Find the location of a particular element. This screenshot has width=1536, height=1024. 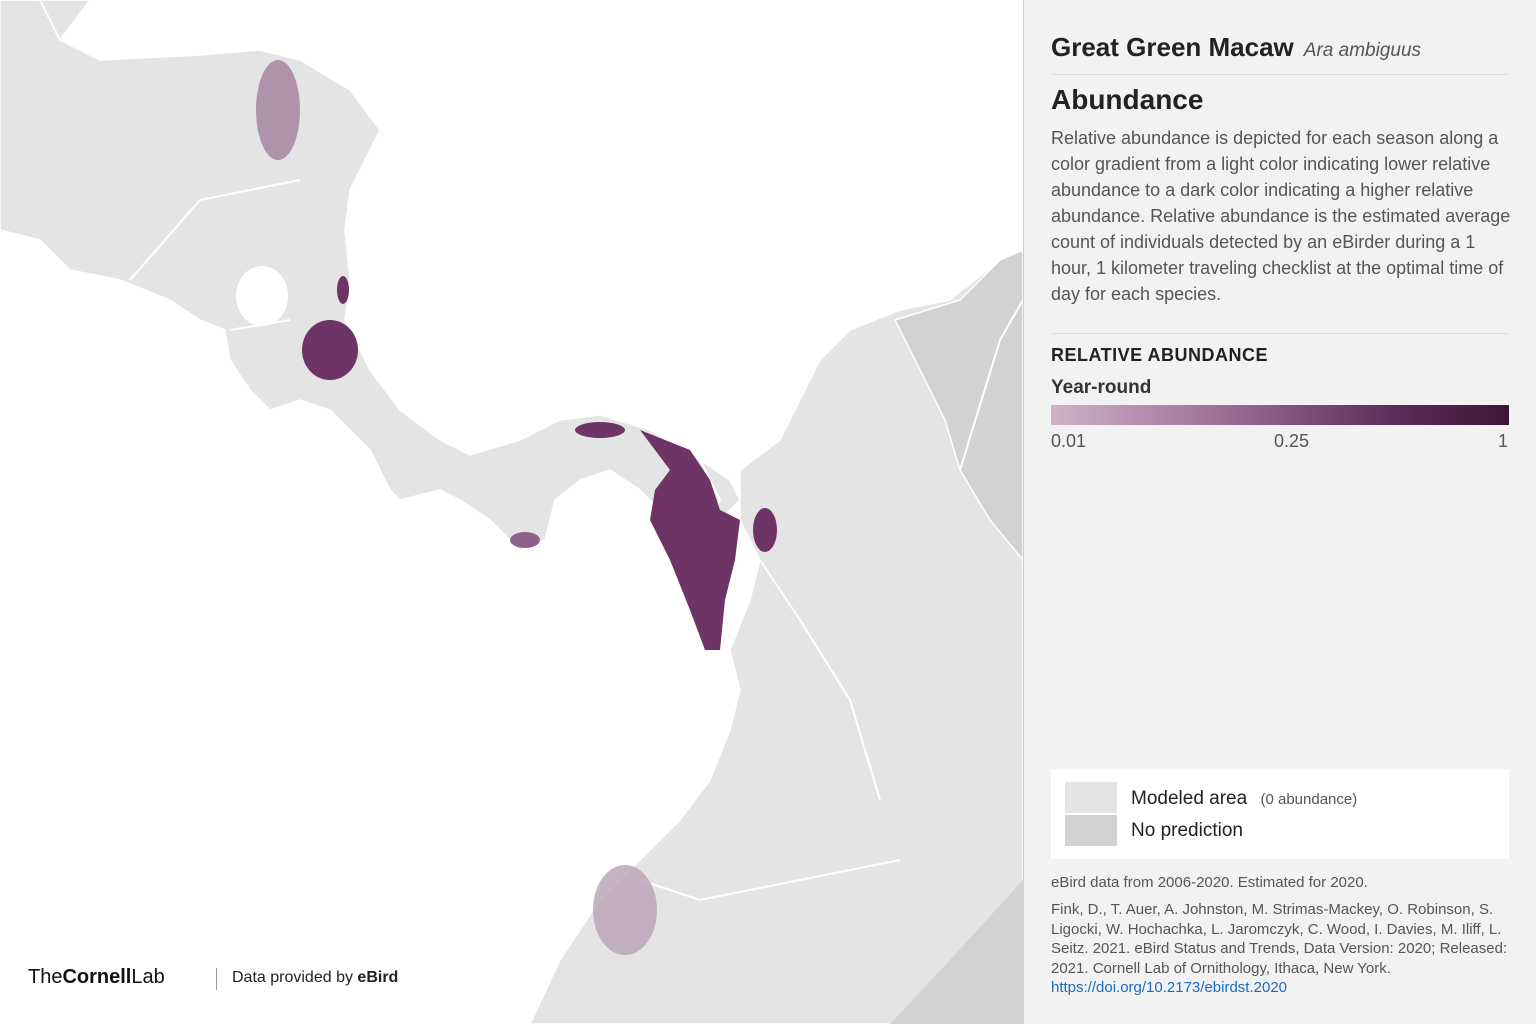

gradient-tick: 0.25 is located at coordinates (1292, 441).